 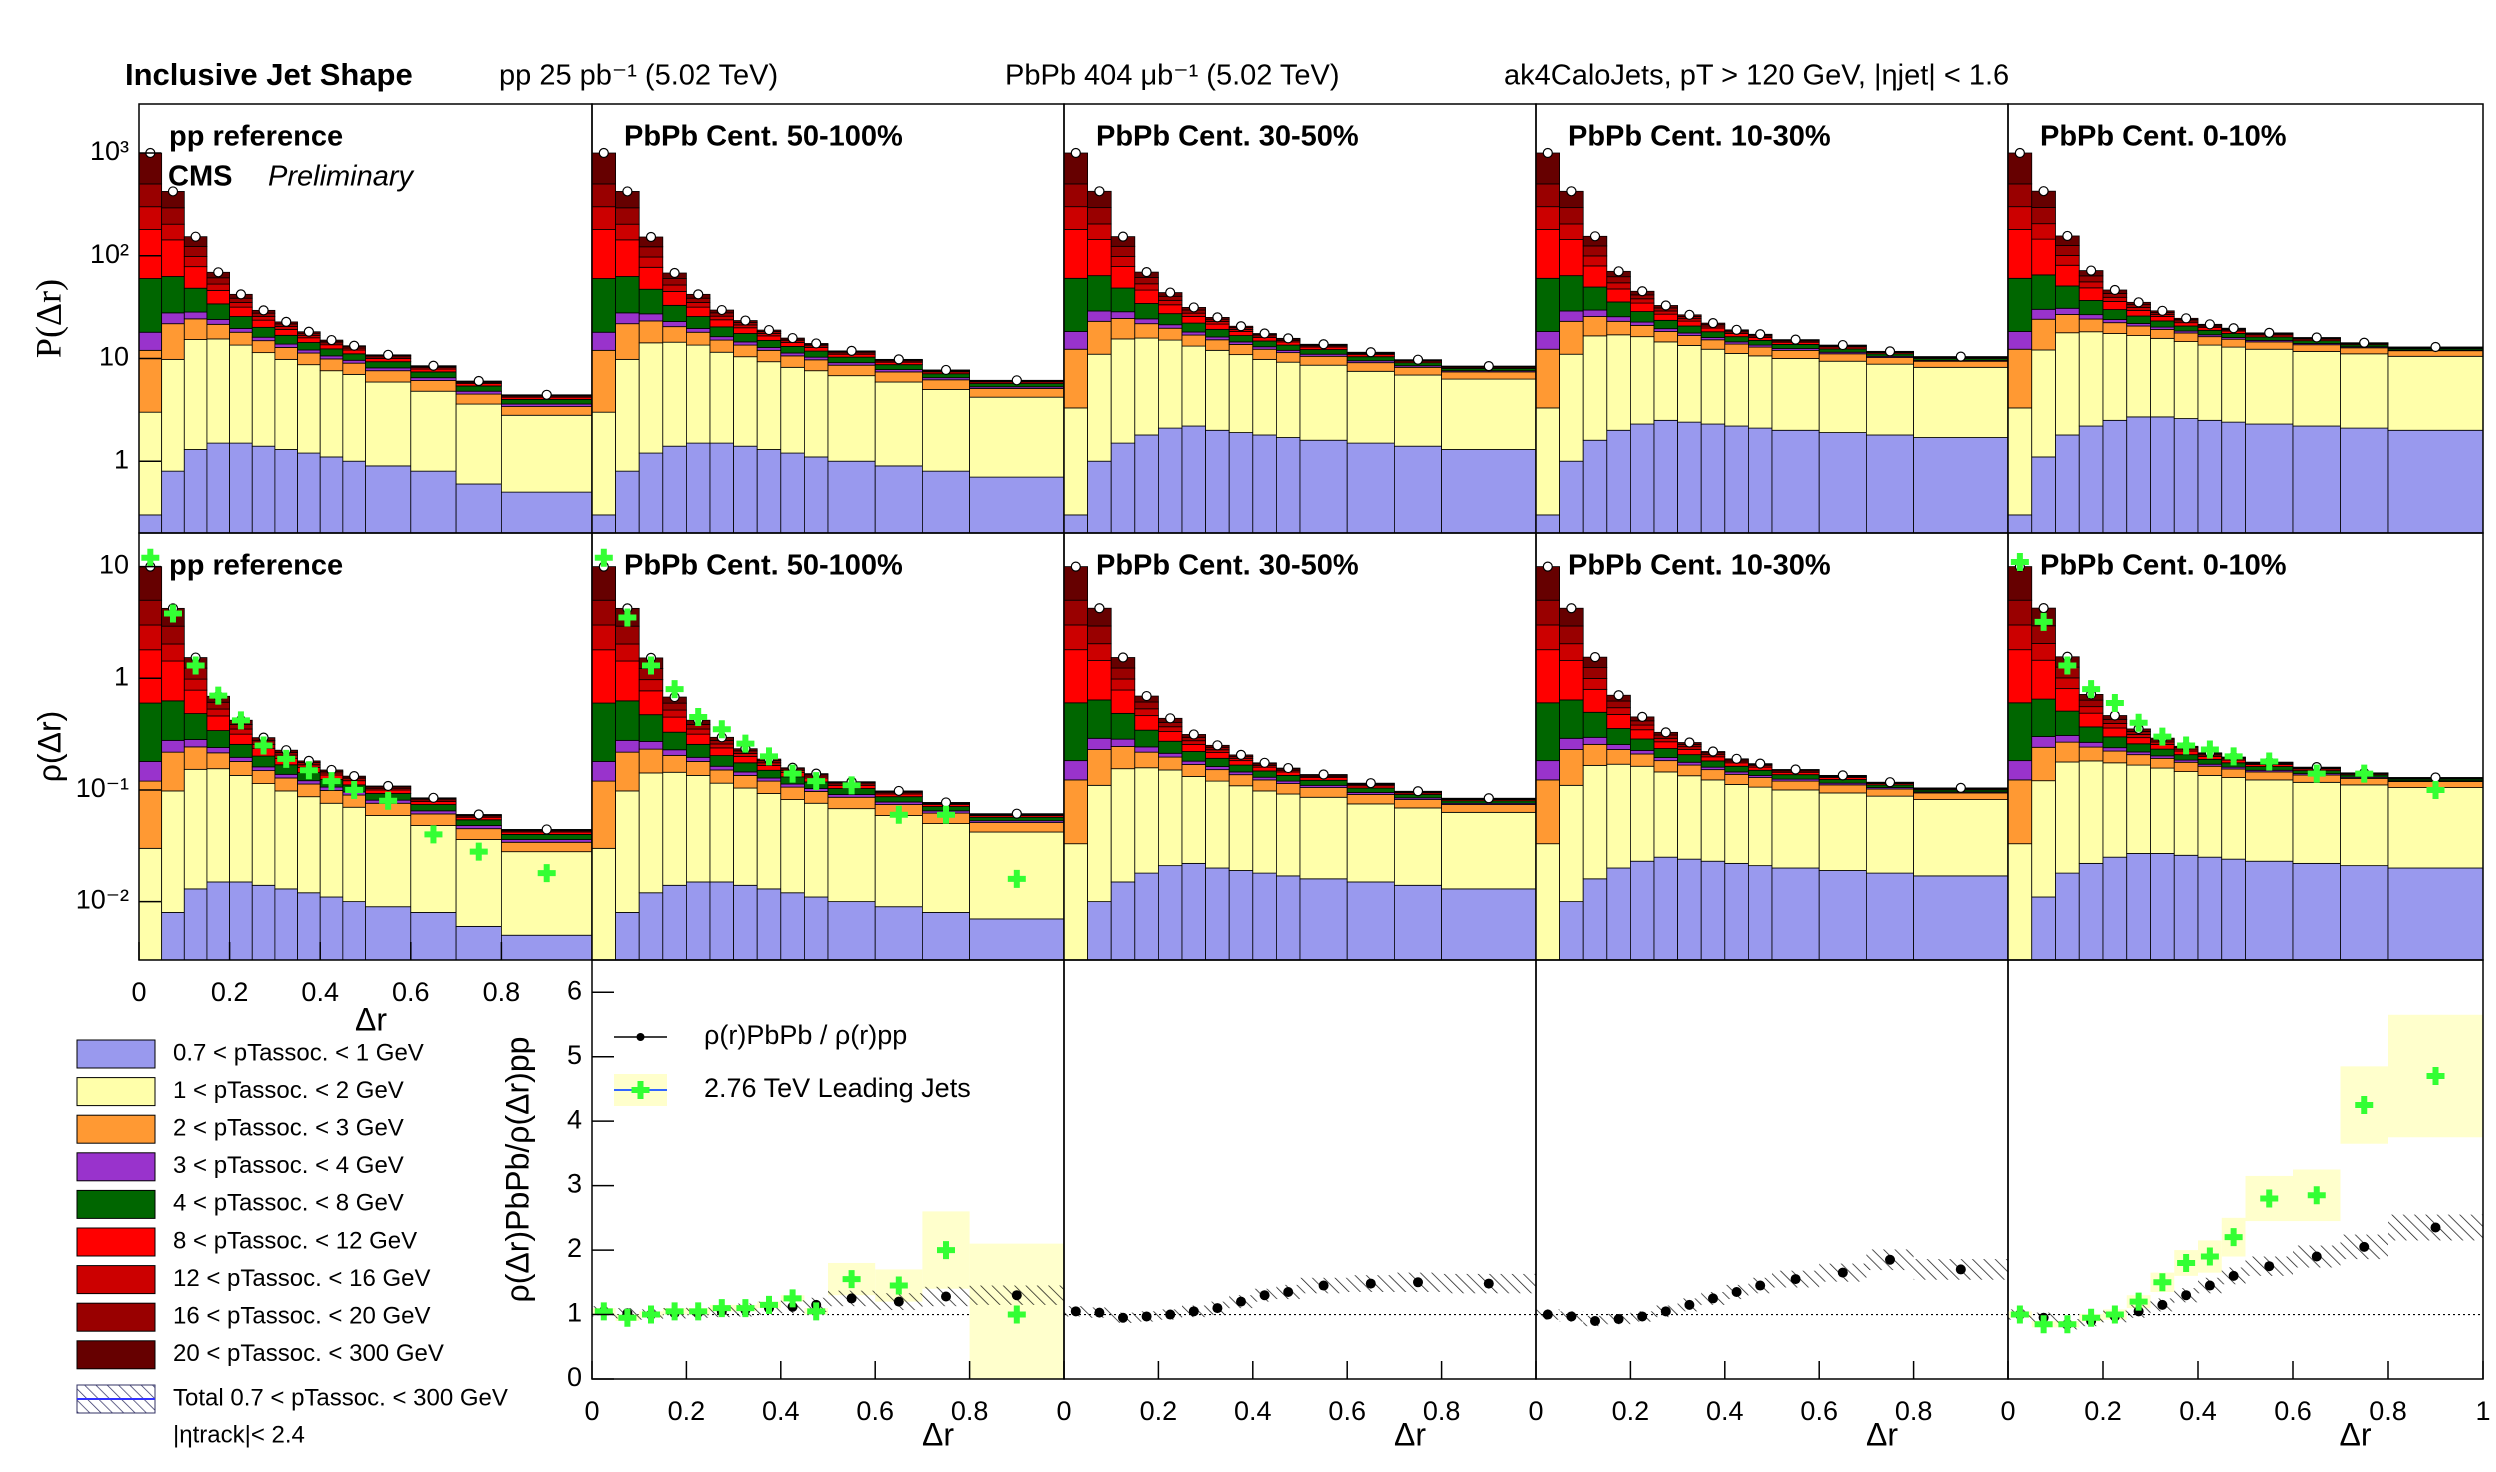 I want to click on x-tick-label: 0.8, so click(x=970, y=1411).